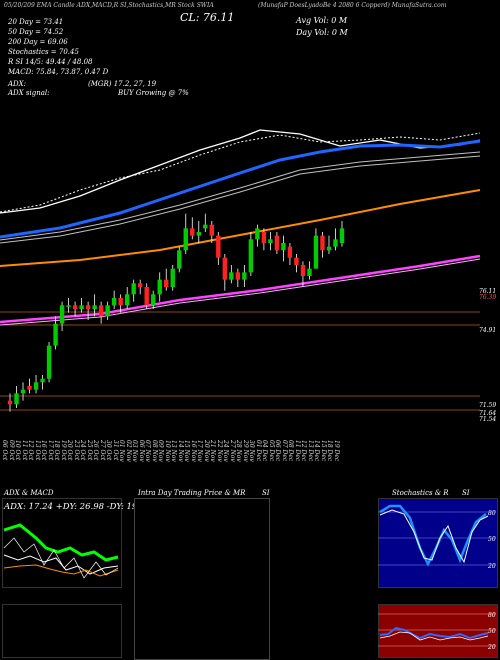 The width and height of the screenshot is (500, 660). I want to click on stoch-title: Stochastics & R, so click(420, 493).